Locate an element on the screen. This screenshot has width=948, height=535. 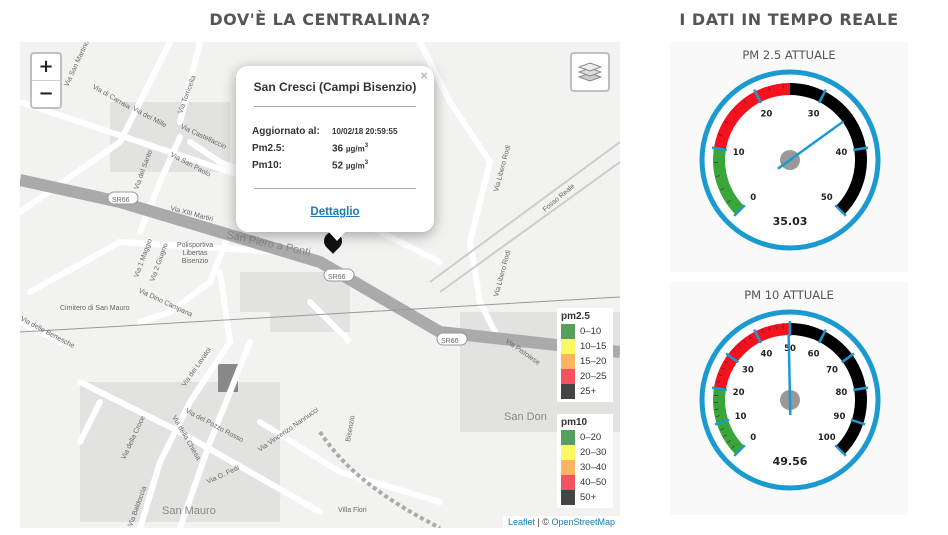
popup-tip is located at coordinates (337, 236).